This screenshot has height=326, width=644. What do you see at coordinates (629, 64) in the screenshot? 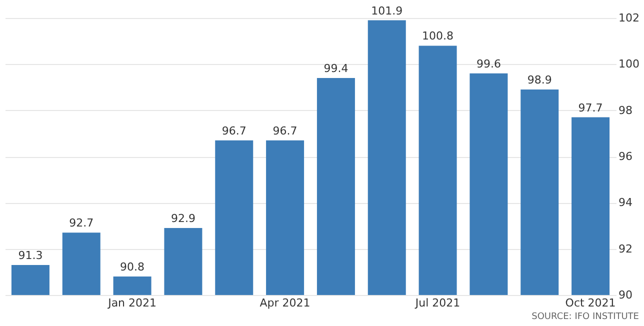
I see `y-tick-label: 100` at bounding box center [629, 64].